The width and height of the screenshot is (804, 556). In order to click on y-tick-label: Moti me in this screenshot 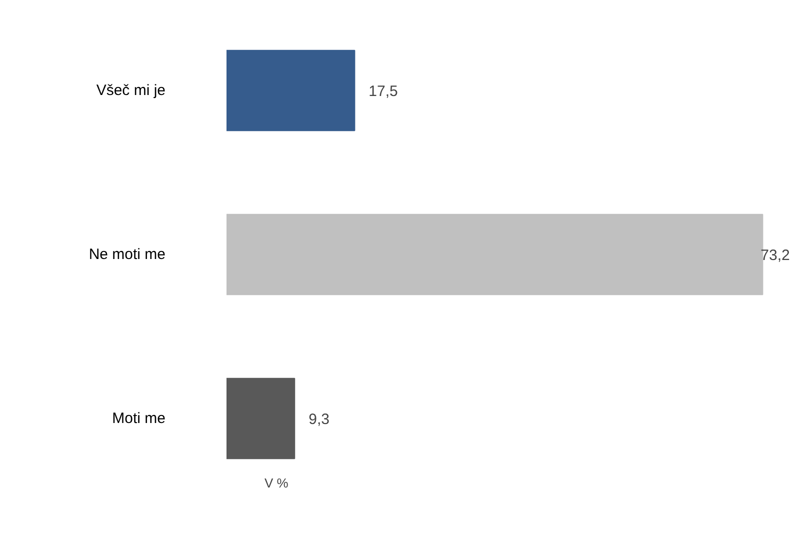, I will do `click(139, 418)`.